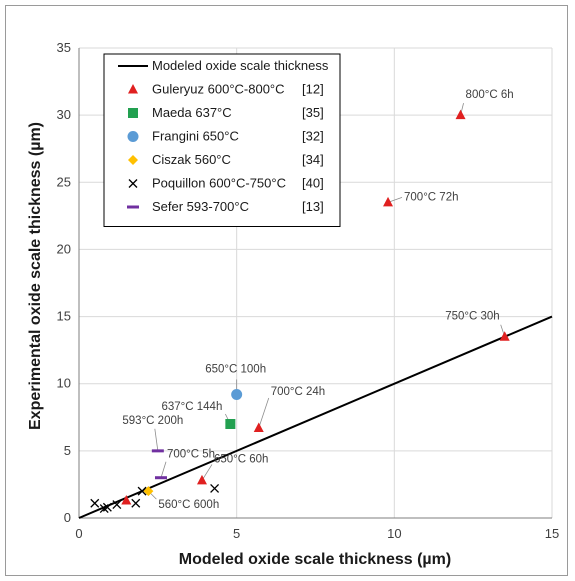  Describe the element at coordinates (191, 455) in the screenshot. I see `annotation-label: 700°C 5h` at that location.